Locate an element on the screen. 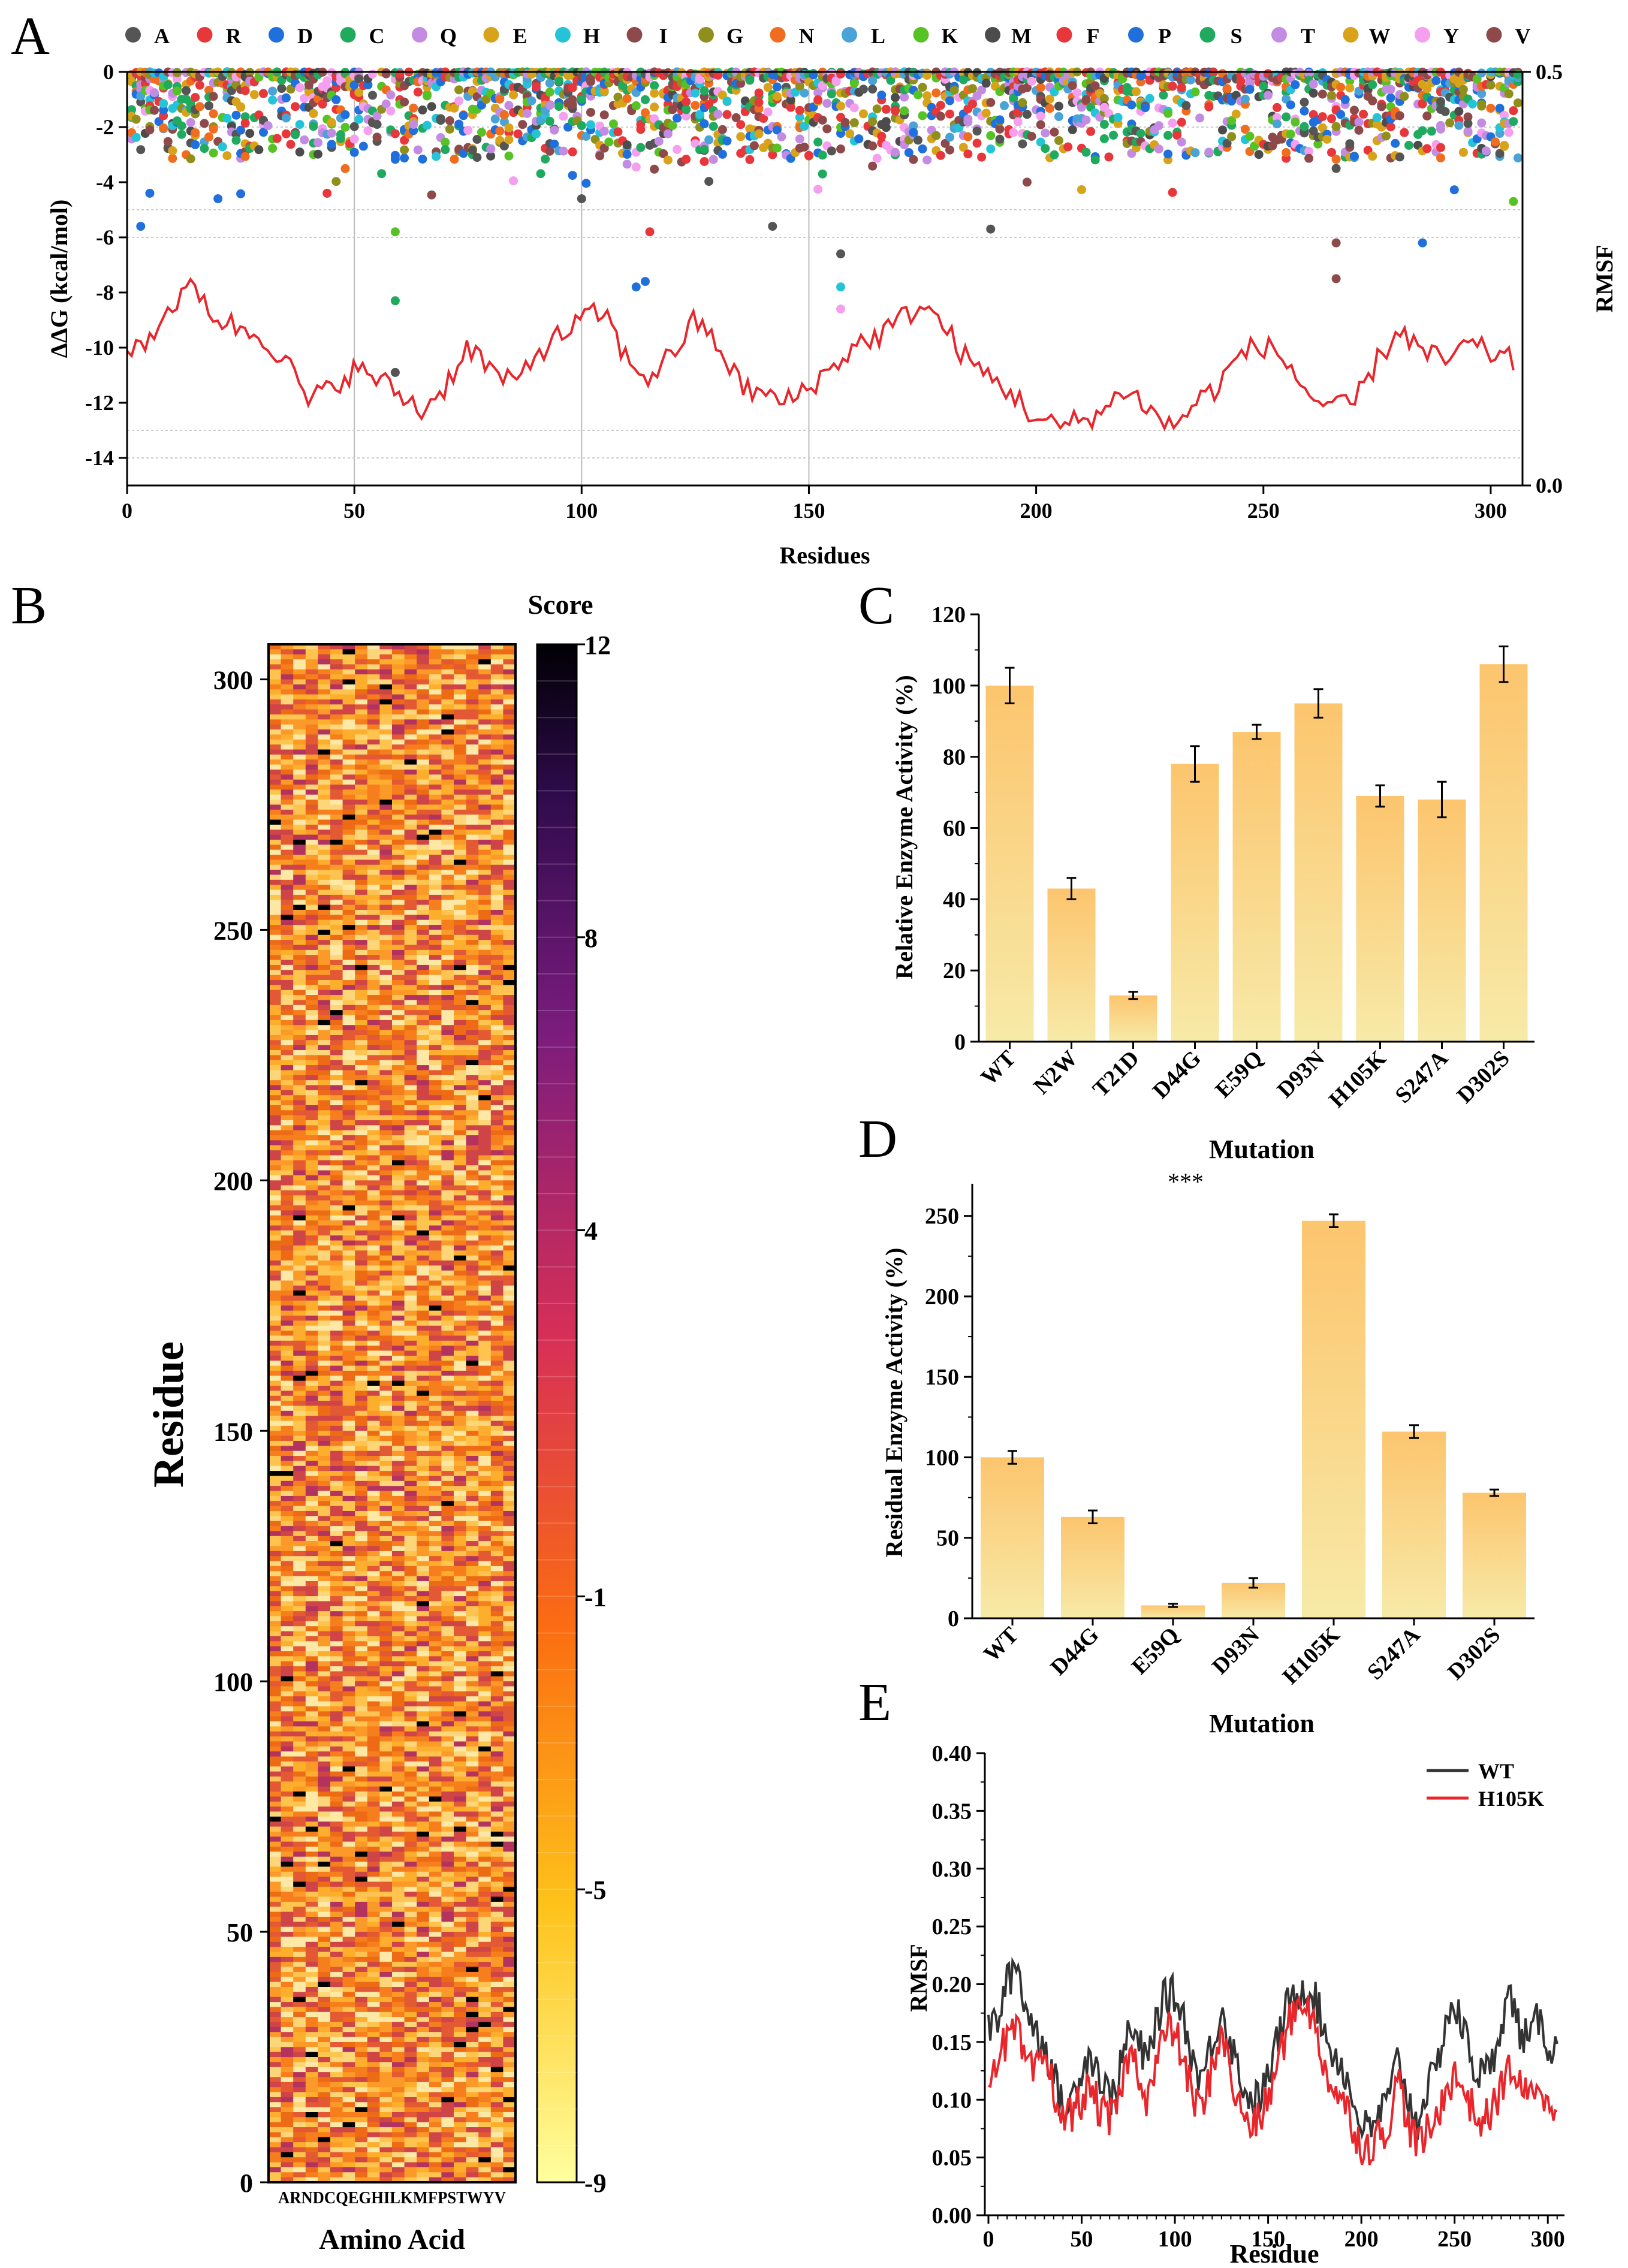  panel-a-y-tick-label: -4 is located at coordinates (105, 182).